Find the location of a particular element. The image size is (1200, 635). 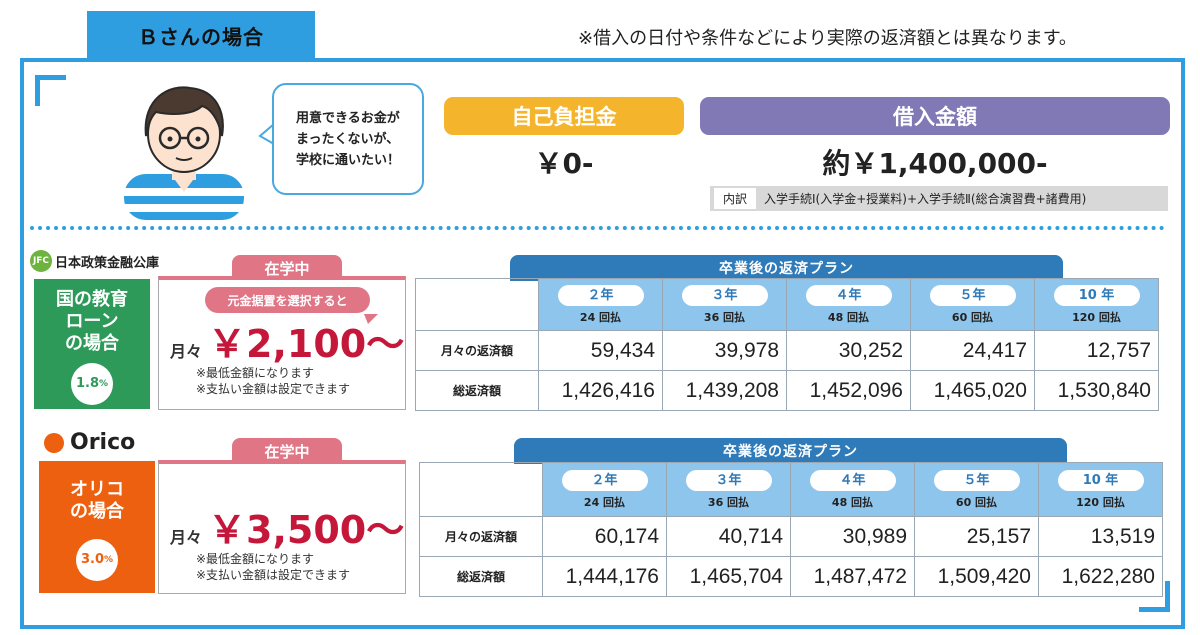

period-years: ４年 is located at coordinates (852, 480).